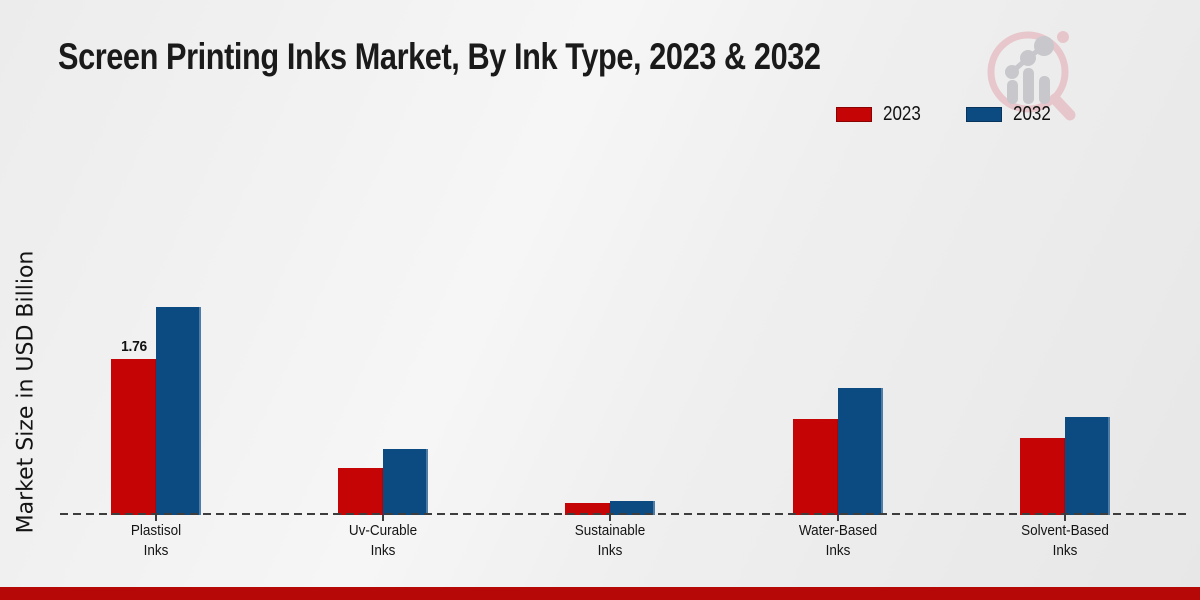 The image size is (1200, 600). Describe the element at coordinates (156, 540) in the screenshot. I see `x-tick-label-plastisol-inks: Plastisol Inks` at that location.